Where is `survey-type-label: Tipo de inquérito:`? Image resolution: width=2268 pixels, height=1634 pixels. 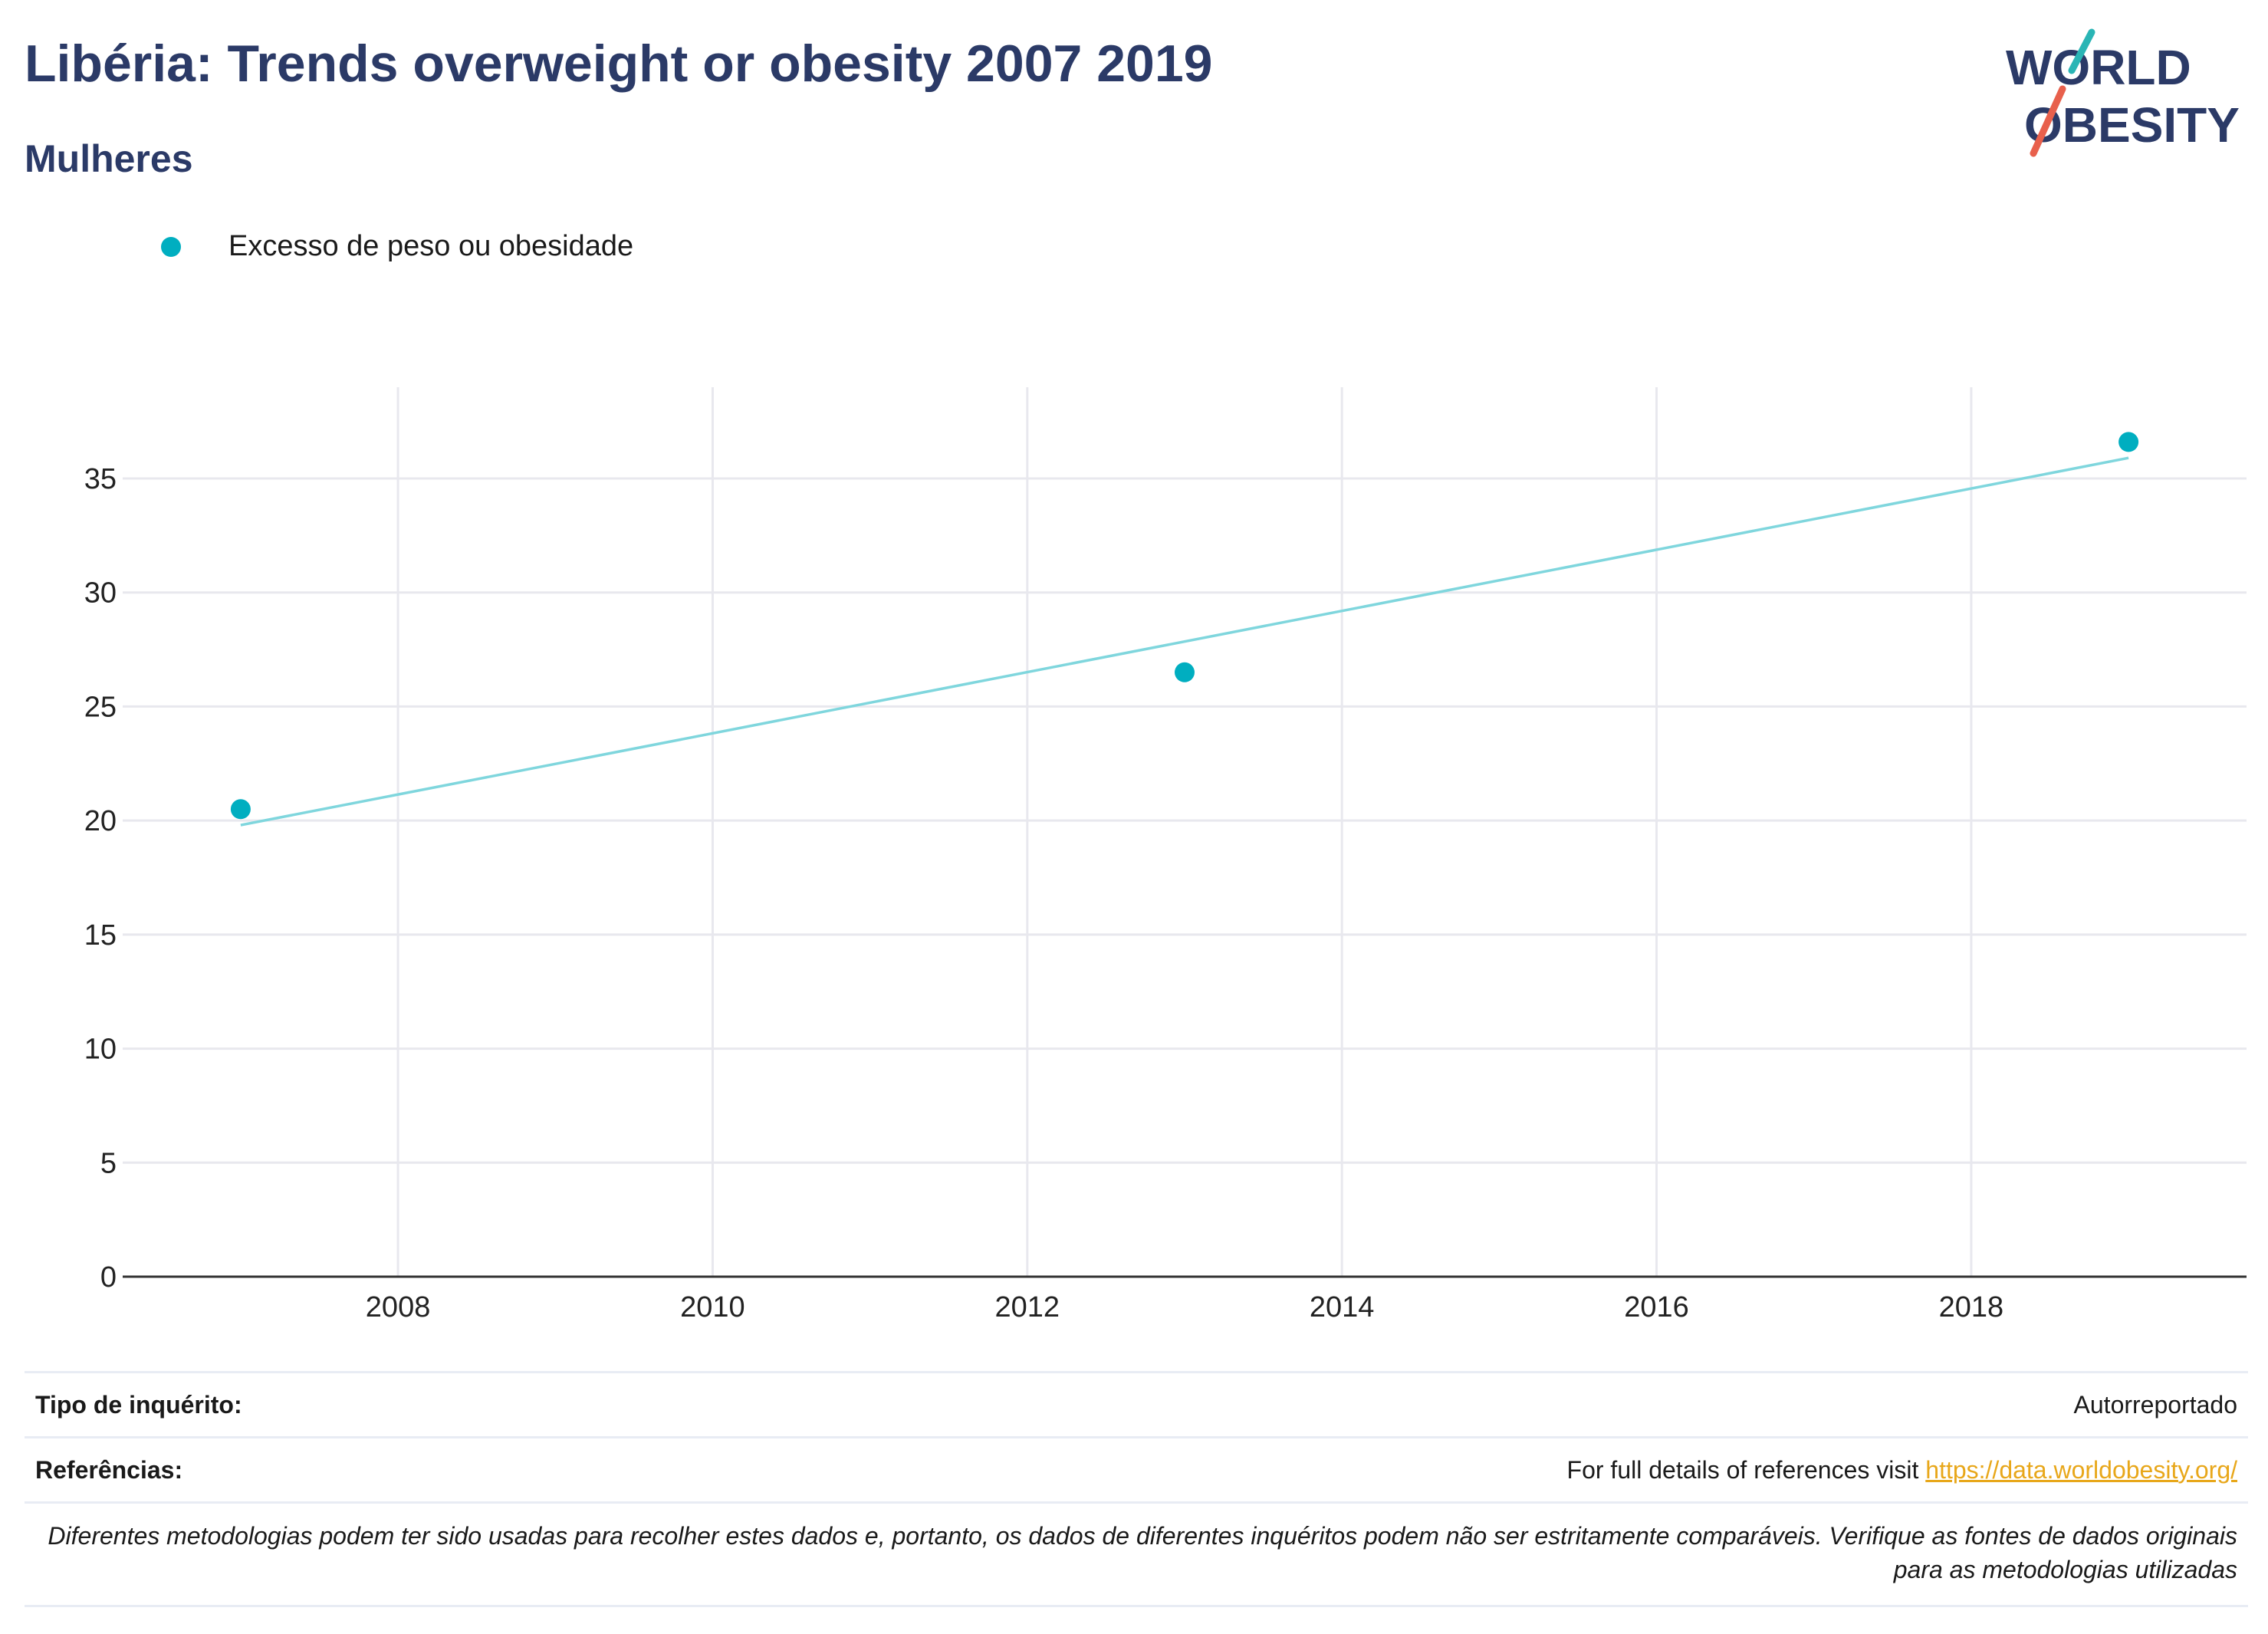 survey-type-label: Tipo de inquérito: is located at coordinates (138, 1405).